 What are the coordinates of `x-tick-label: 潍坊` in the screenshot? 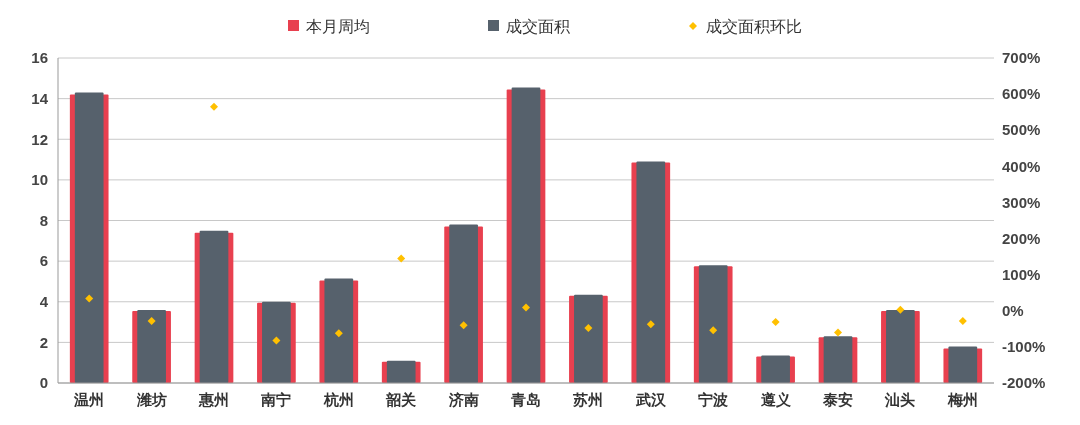 It's located at (151, 399).